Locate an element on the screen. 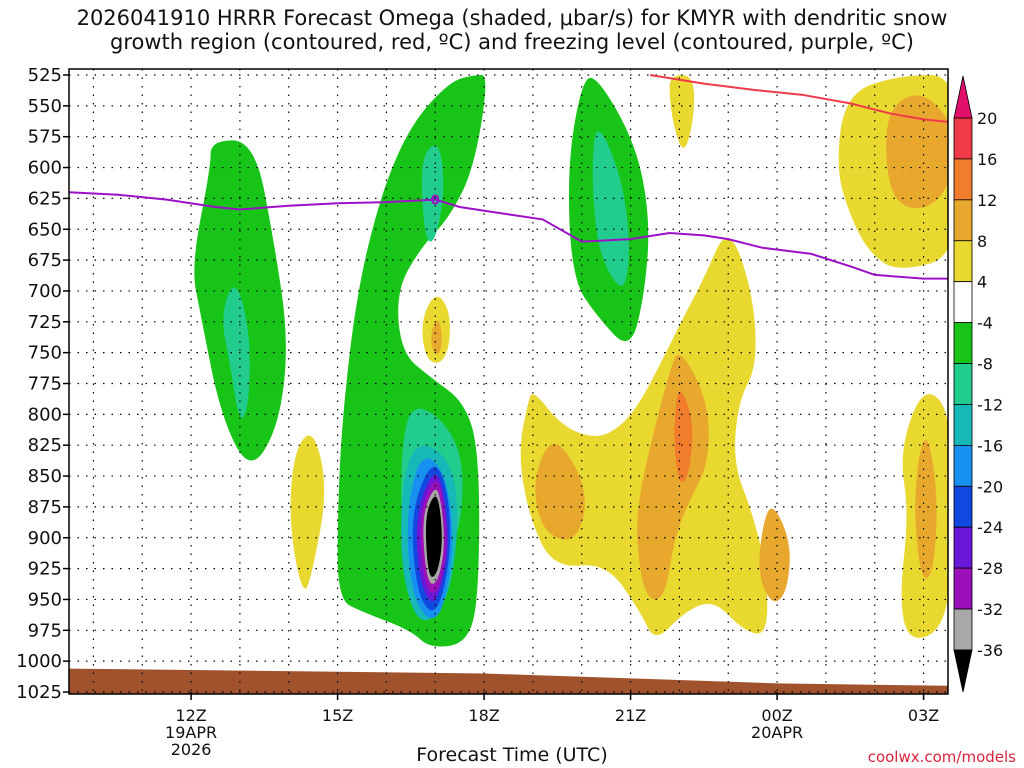  x-tick-label-15Z-0: 15Z is located at coordinates (337, 715).